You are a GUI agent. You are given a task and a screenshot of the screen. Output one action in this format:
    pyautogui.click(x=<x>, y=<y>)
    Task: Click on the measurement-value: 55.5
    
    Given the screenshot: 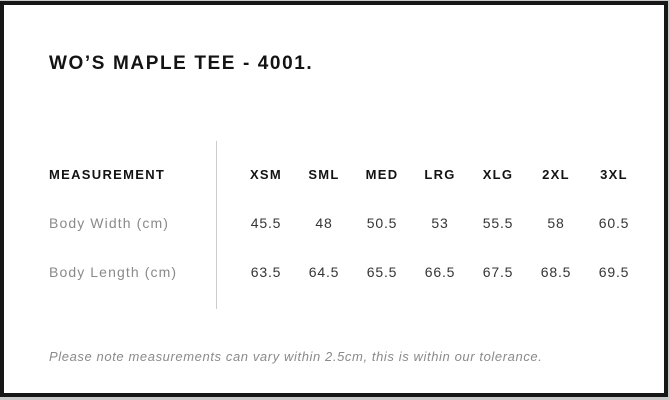 What is the action you would take?
    pyautogui.click(x=498, y=223)
    